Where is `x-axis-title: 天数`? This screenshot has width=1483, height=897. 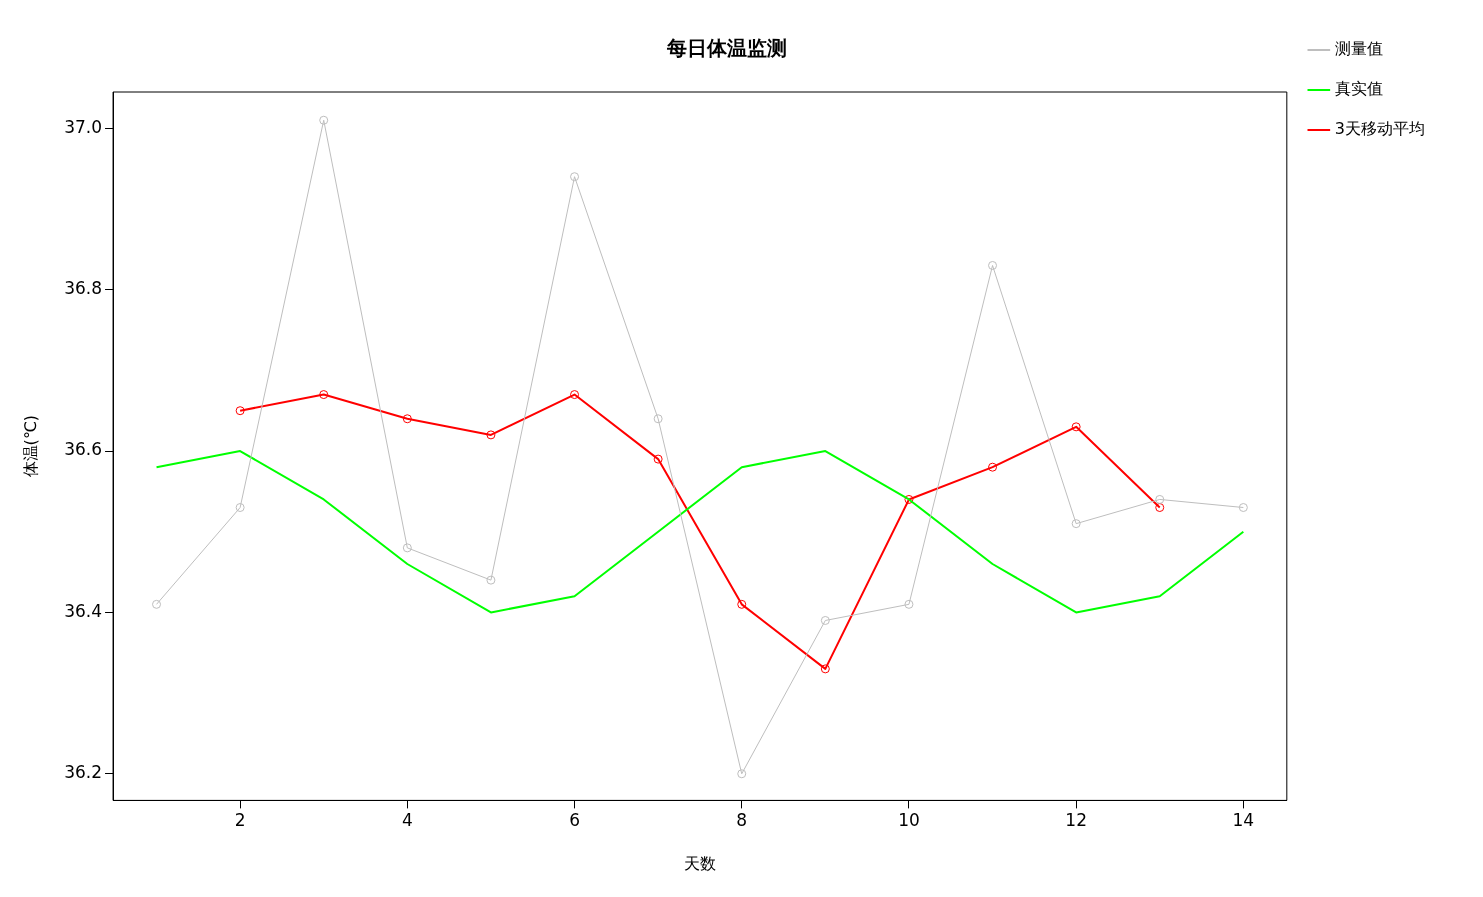 x-axis-title: 天数 is located at coordinates (699, 863).